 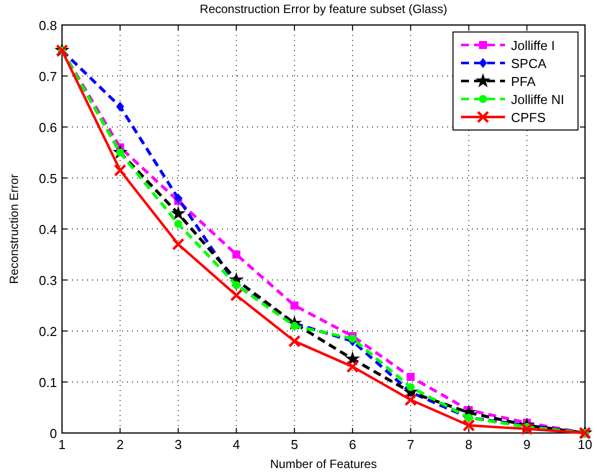 What do you see at coordinates (120, 444) in the screenshot?
I see `x-tick-label: 2` at bounding box center [120, 444].